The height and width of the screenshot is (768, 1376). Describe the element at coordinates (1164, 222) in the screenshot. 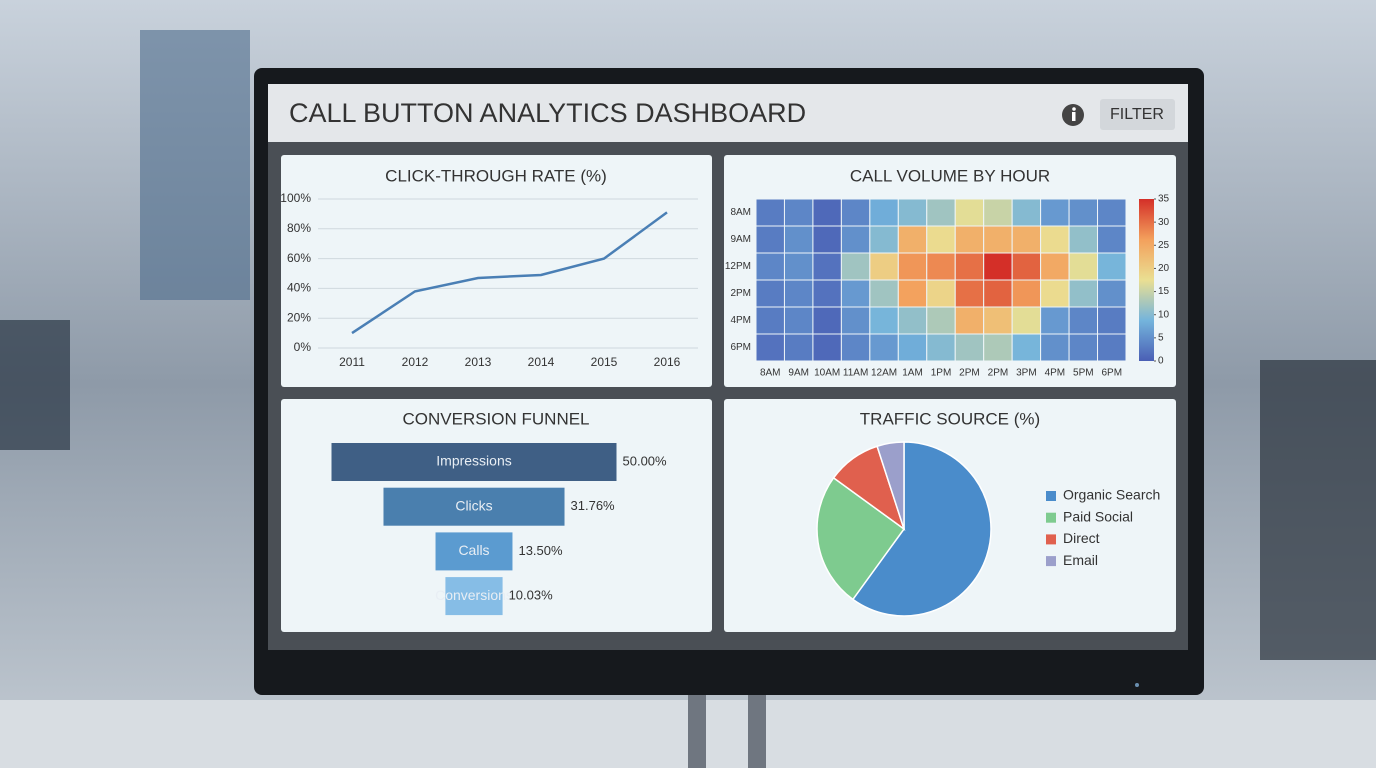

I see `colorbar-label: 30` at that location.